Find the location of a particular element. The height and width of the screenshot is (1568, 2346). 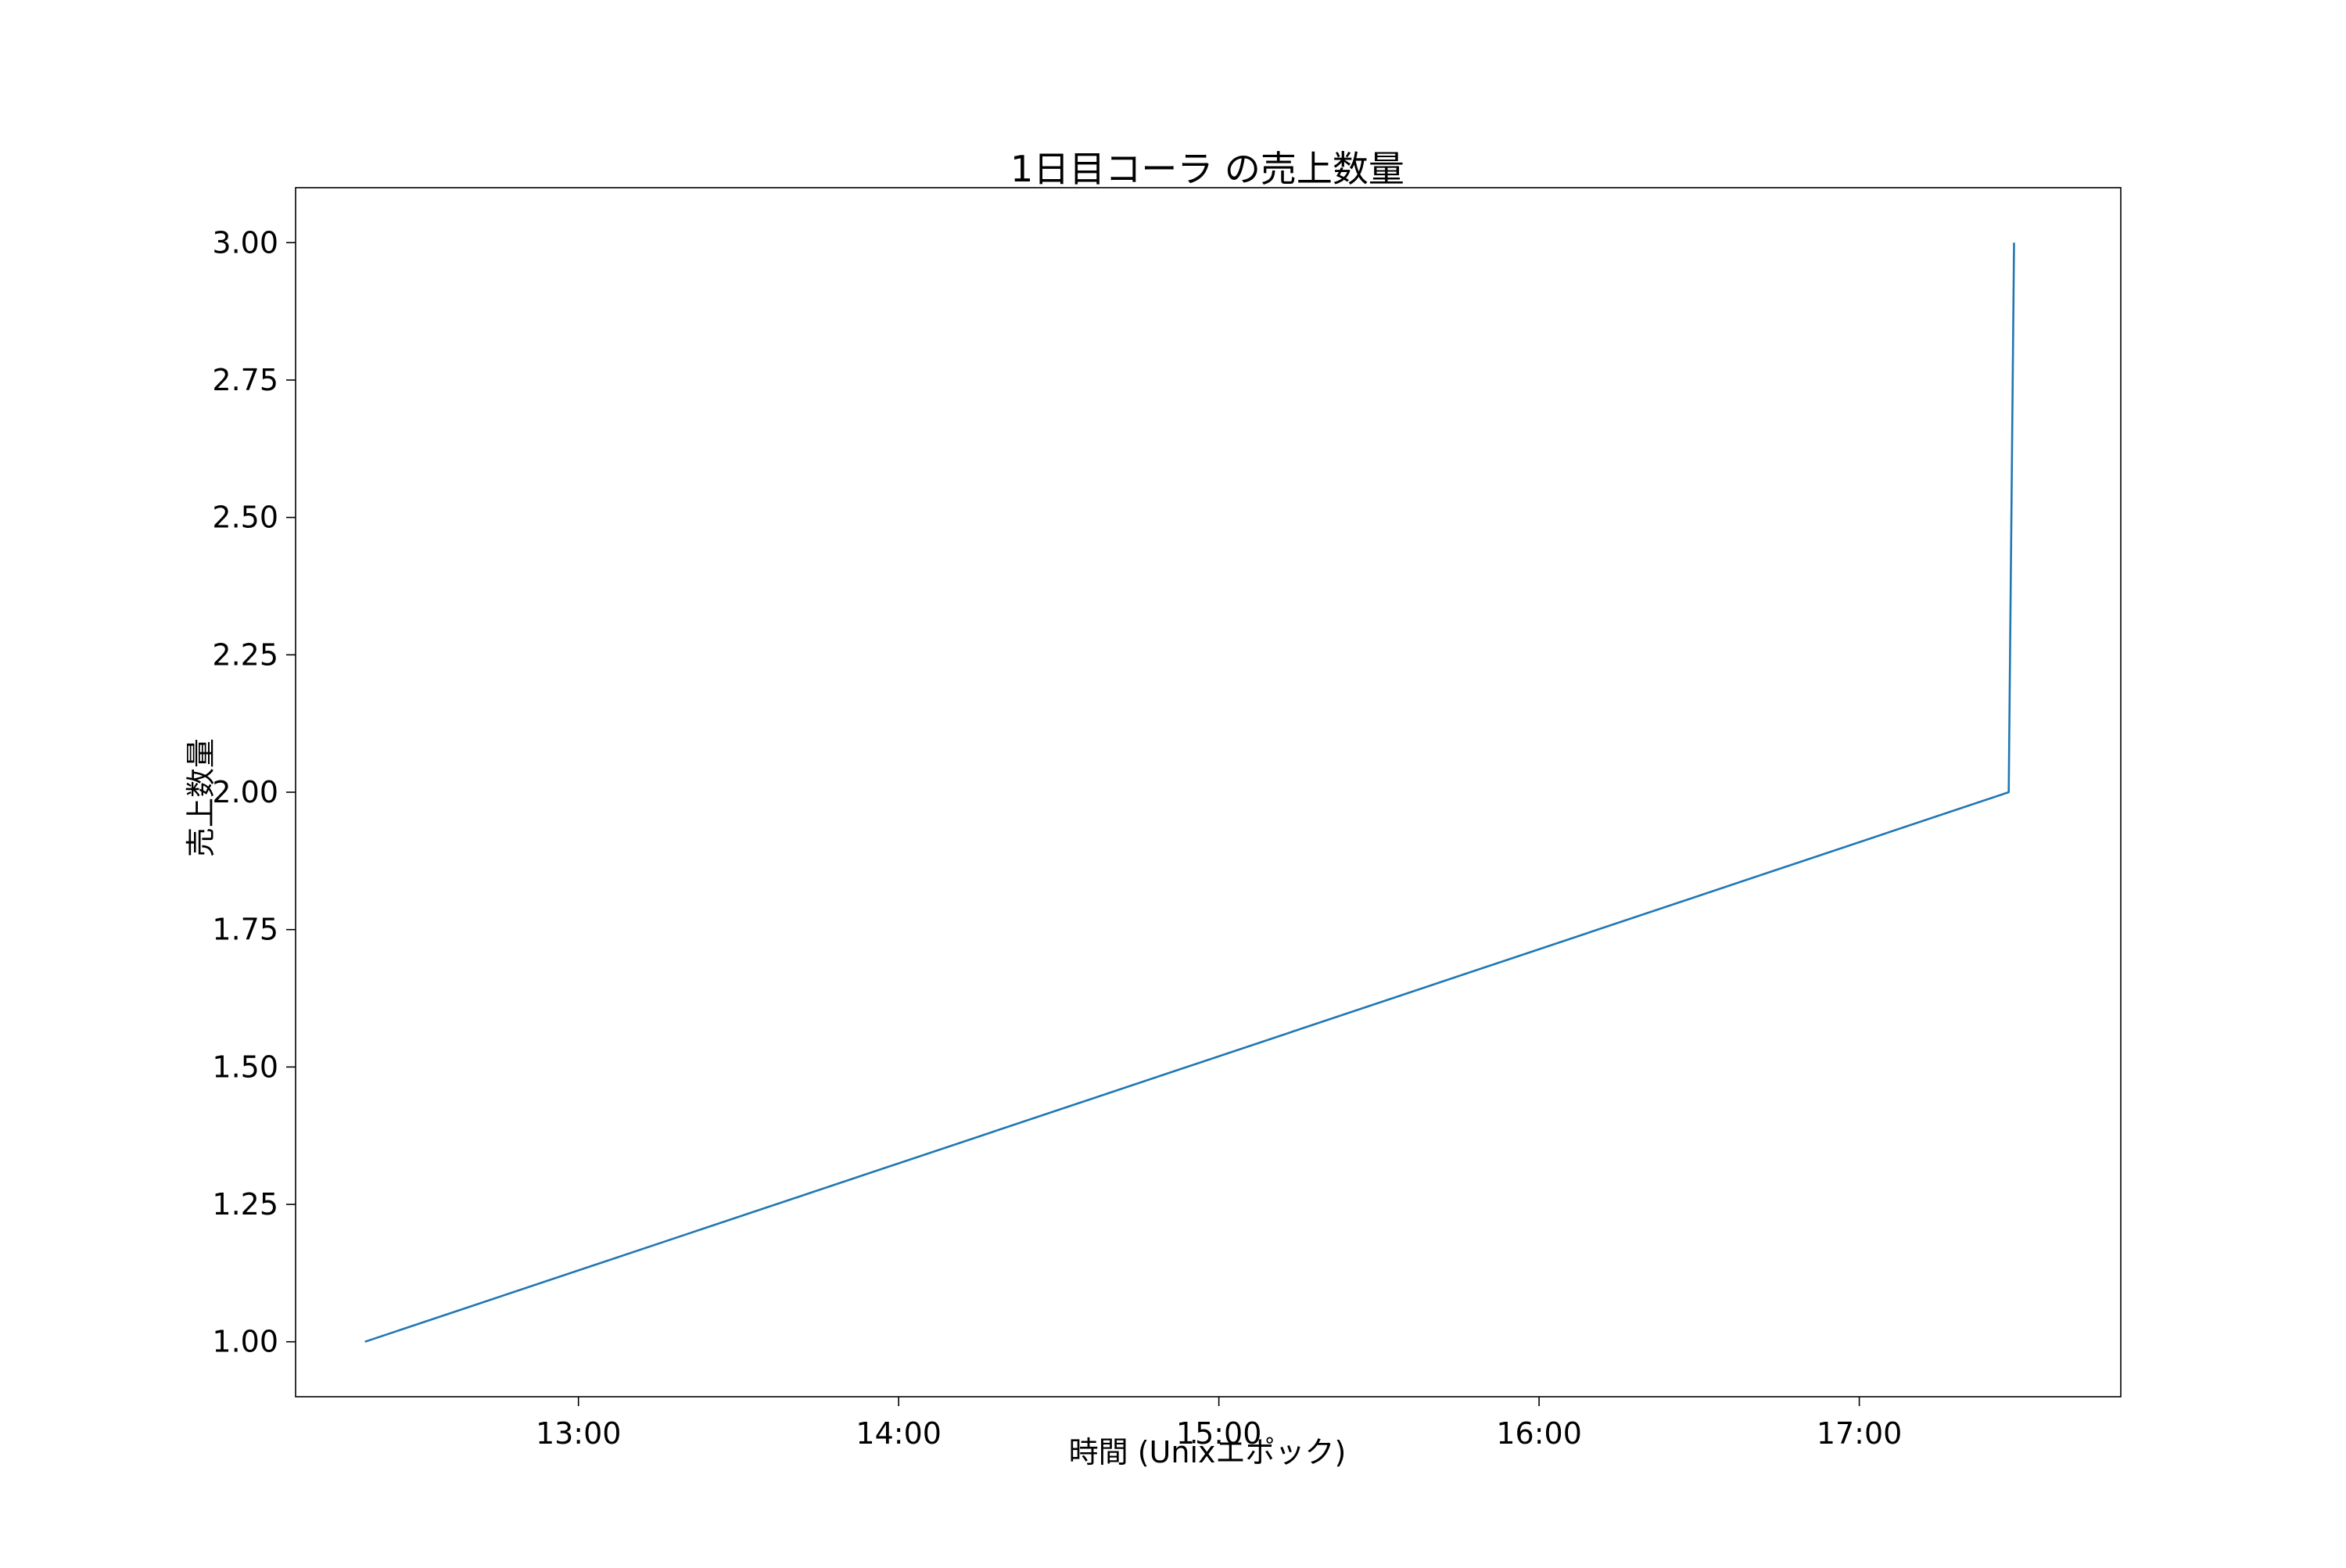

x-axis-label: 時間 (Unixエポック) is located at coordinates (1208, 1452).